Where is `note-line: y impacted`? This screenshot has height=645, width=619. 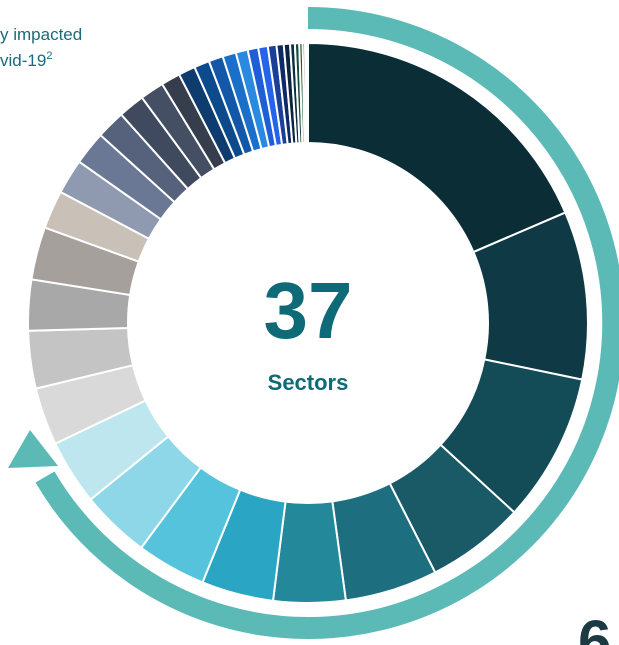 note-line: y impacted is located at coordinates (41, 34).